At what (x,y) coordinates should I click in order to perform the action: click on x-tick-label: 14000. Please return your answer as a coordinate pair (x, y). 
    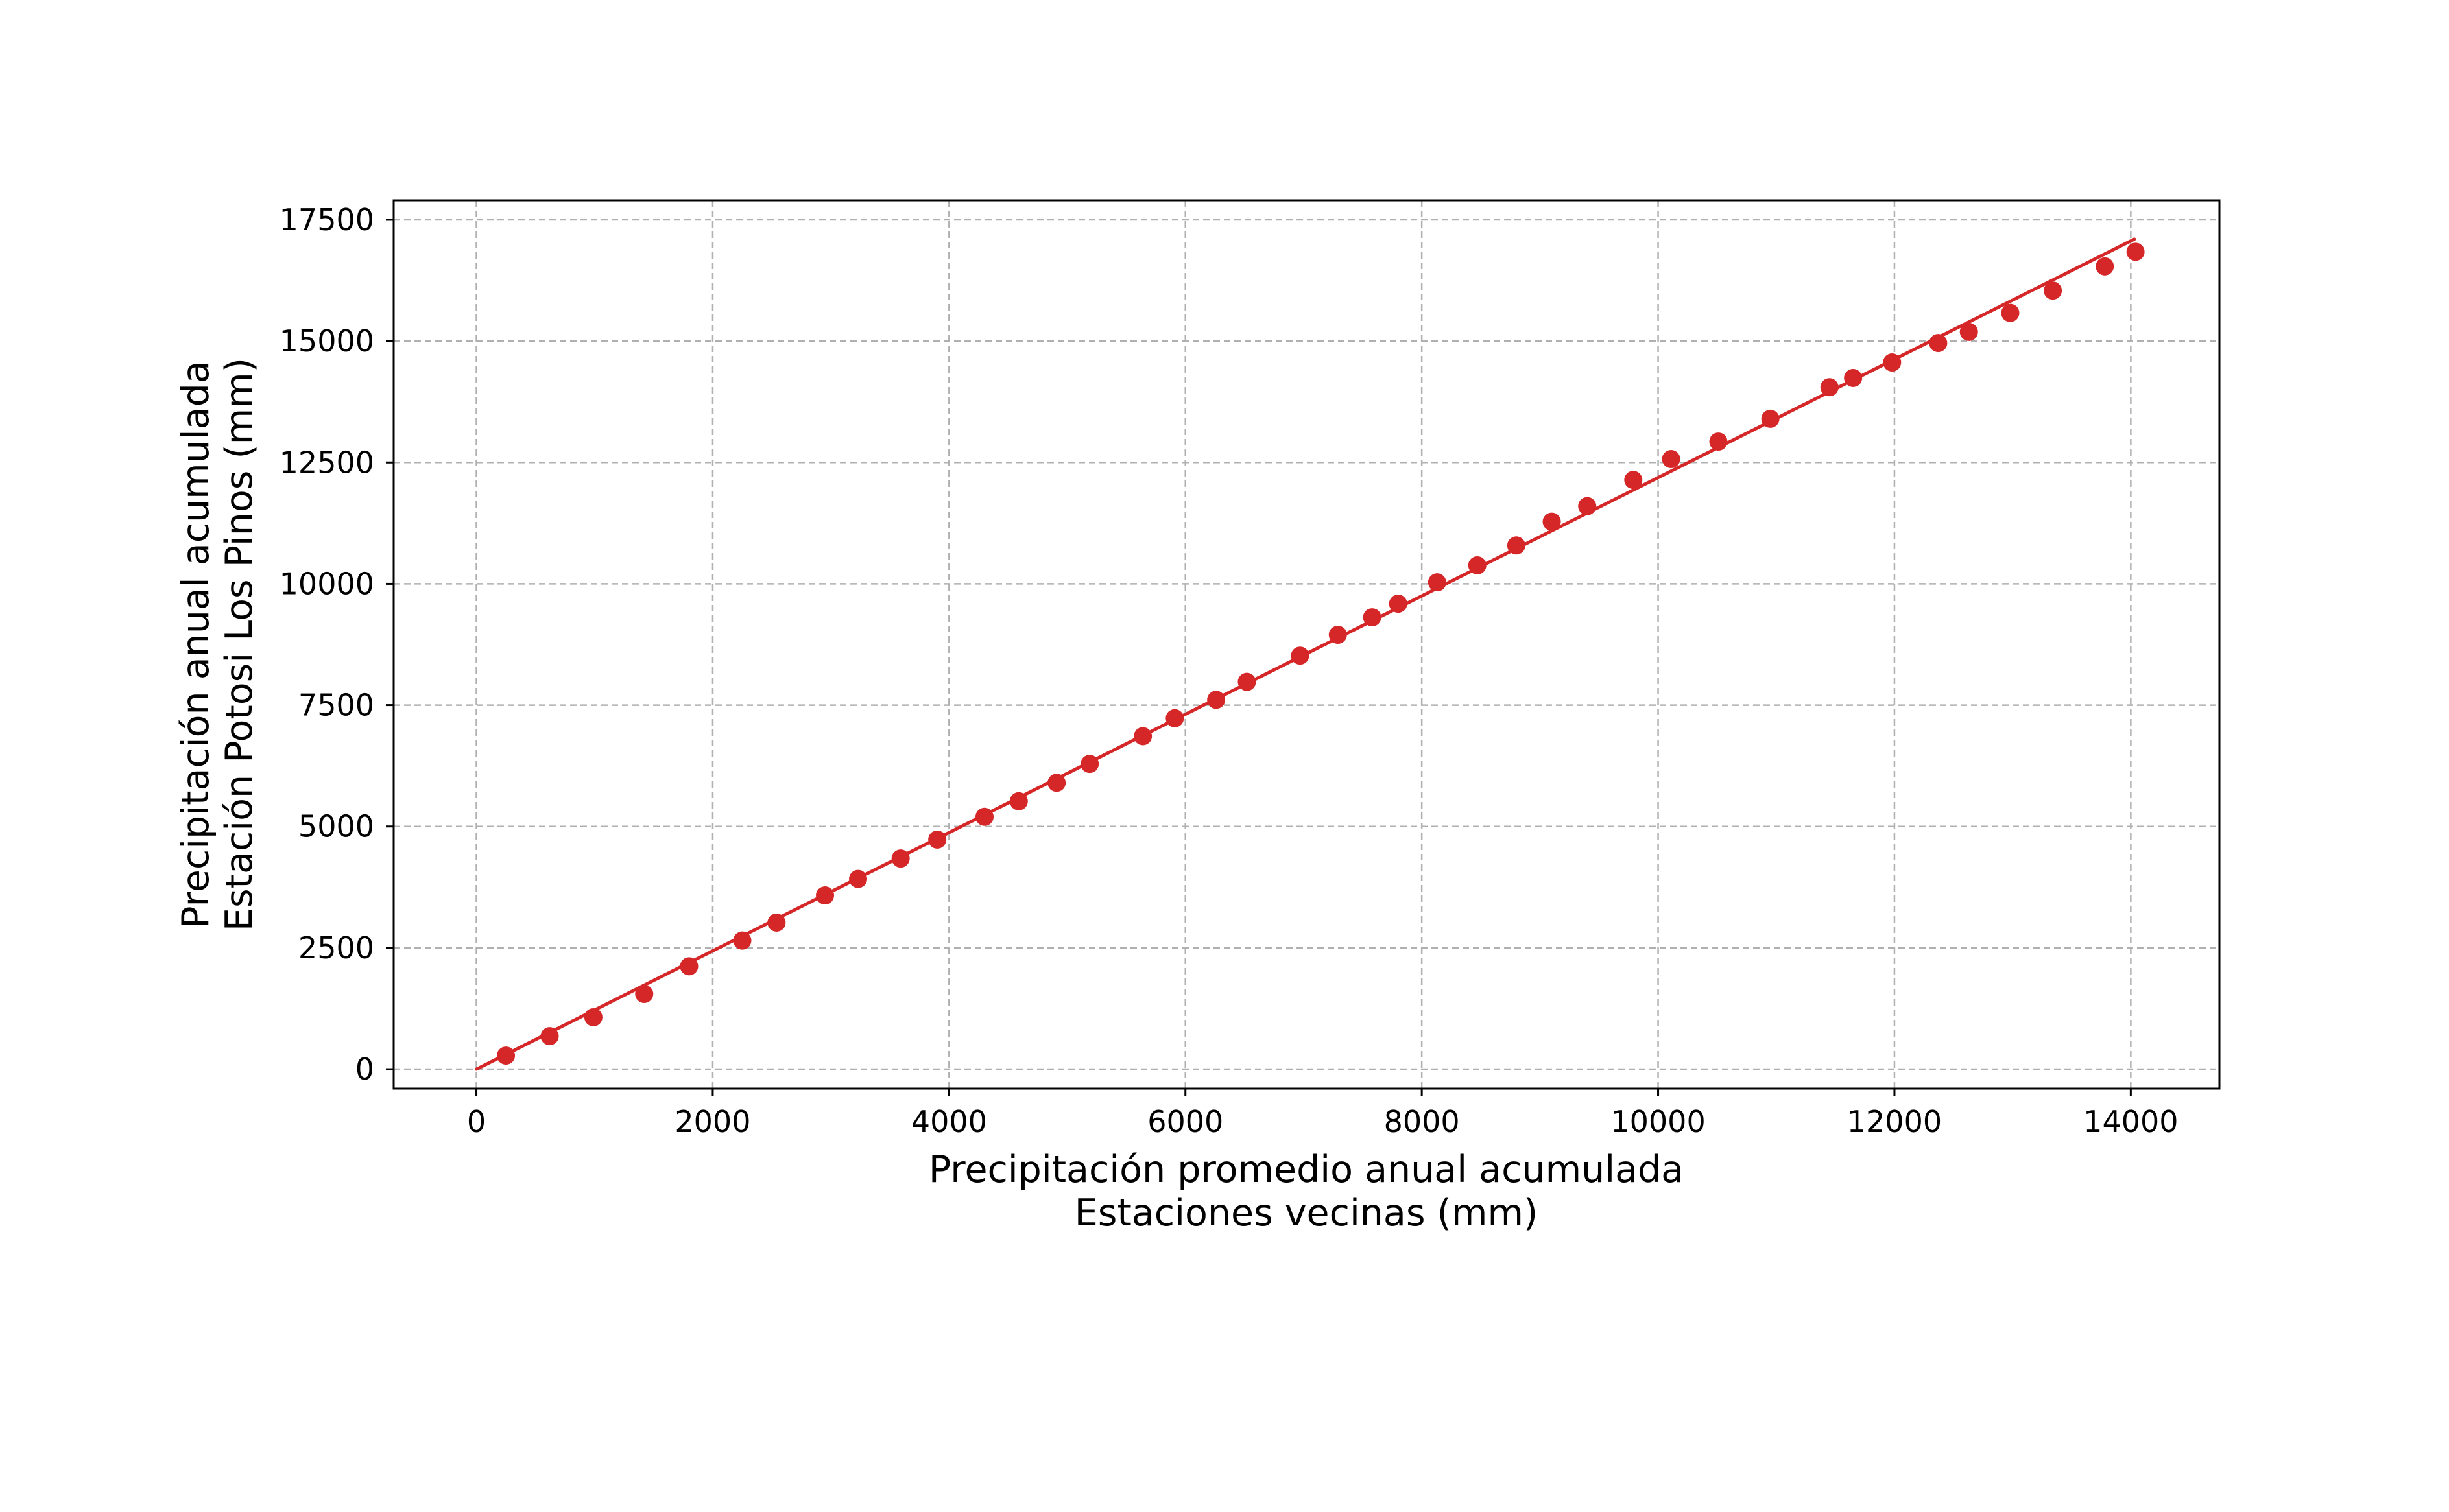
    Looking at the image, I should click on (2130, 1121).